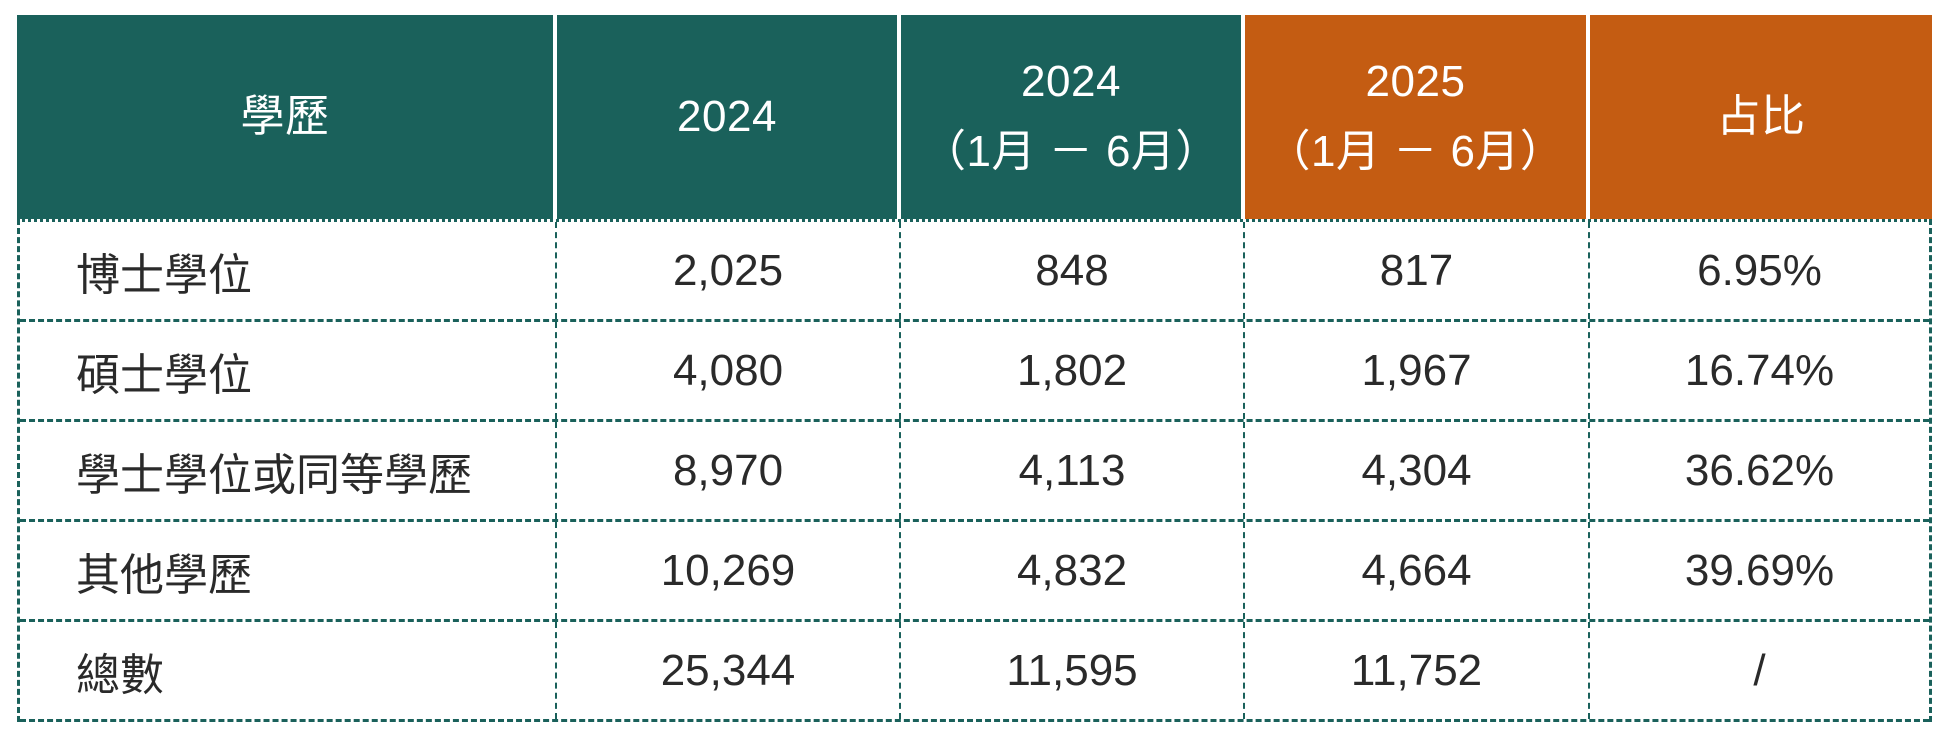  I want to click on table-row-masters: 碩士學位 4,080 1,802 1,967 16.74%, so click(974, 372).